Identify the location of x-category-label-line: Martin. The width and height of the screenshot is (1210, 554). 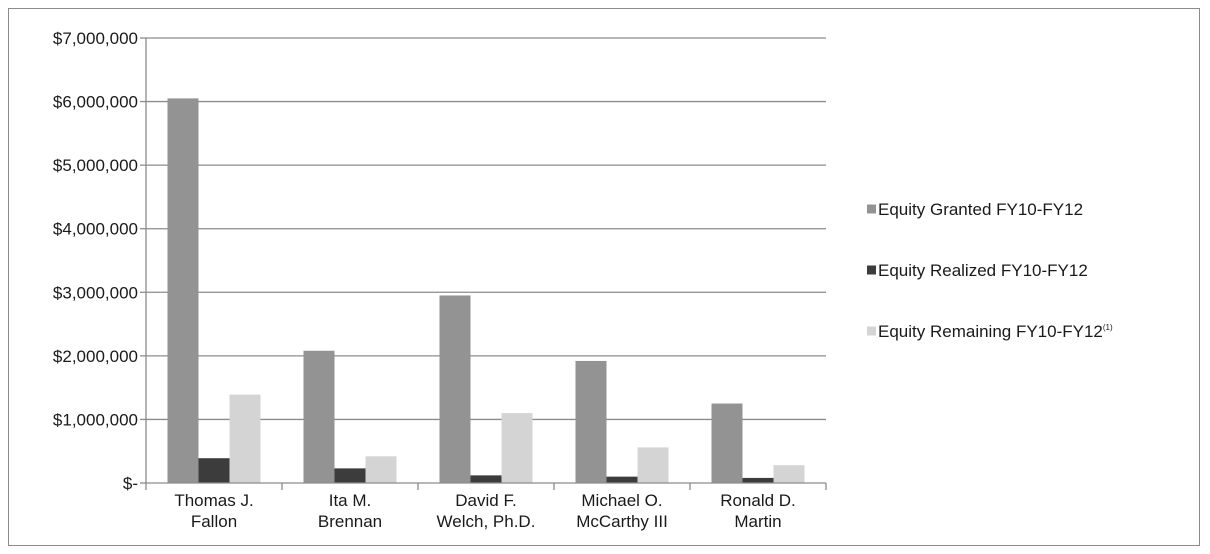
(757, 521).